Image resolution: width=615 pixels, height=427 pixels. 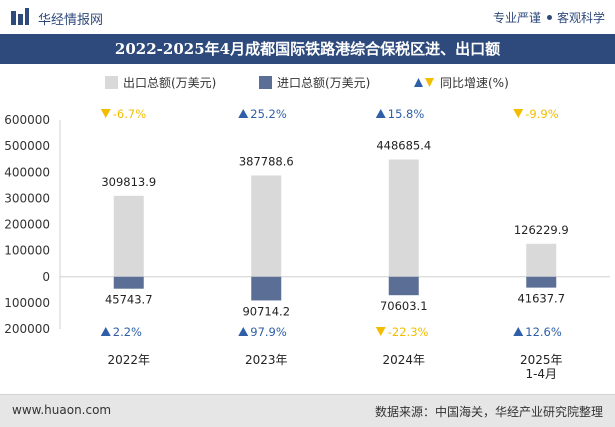 I want to click on tagline-right: 客观科学, so click(x=580, y=18).